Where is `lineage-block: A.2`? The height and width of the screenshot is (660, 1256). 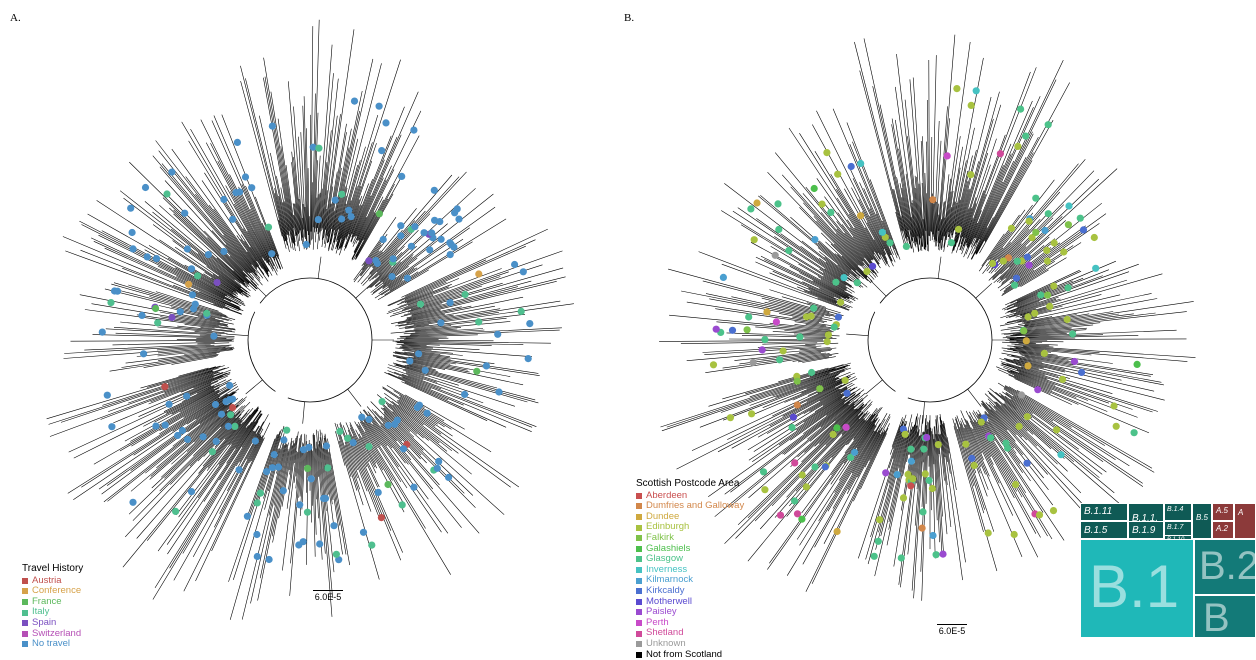 lineage-block: A.2 is located at coordinates (1223, 530).